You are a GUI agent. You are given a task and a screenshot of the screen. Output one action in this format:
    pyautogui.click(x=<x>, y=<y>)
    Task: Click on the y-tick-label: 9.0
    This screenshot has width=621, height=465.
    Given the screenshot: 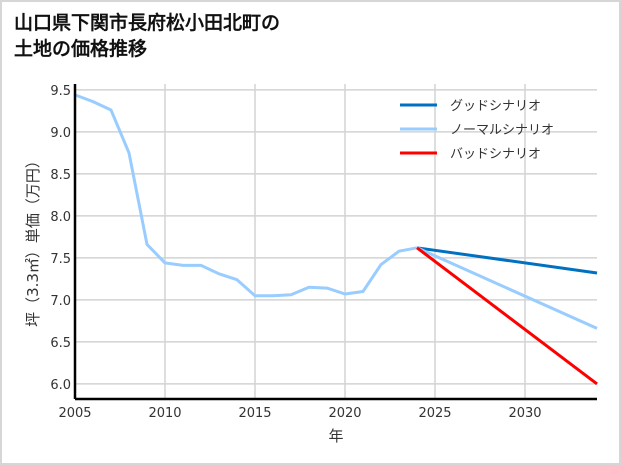 What is the action you would take?
    pyautogui.click(x=60, y=133)
    